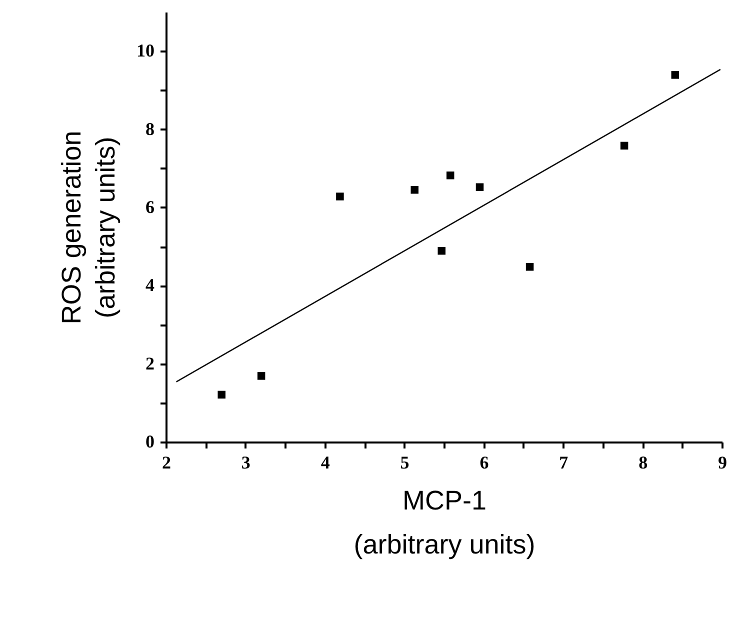  Describe the element at coordinates (88, 227) in the screenshot. I see `y-axis-title: ROS generation (arbitrary units)` at that location.